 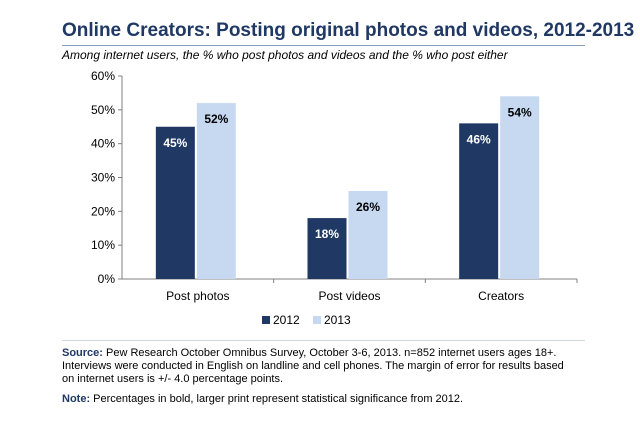 I want to click on legend-label: 2013, so click(x=337, y=320).